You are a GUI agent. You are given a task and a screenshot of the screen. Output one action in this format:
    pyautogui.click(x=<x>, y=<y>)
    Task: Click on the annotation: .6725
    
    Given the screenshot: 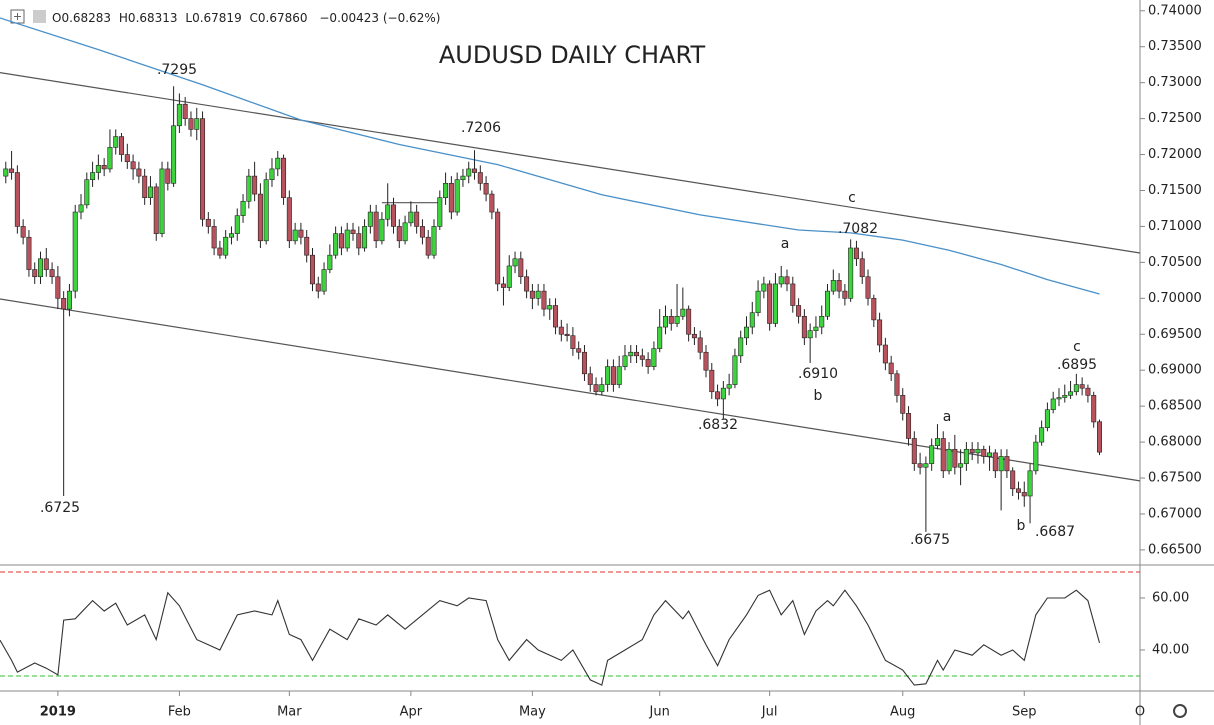 What is the action you would take?
    pyautogui.click(x=60, y=508)
    